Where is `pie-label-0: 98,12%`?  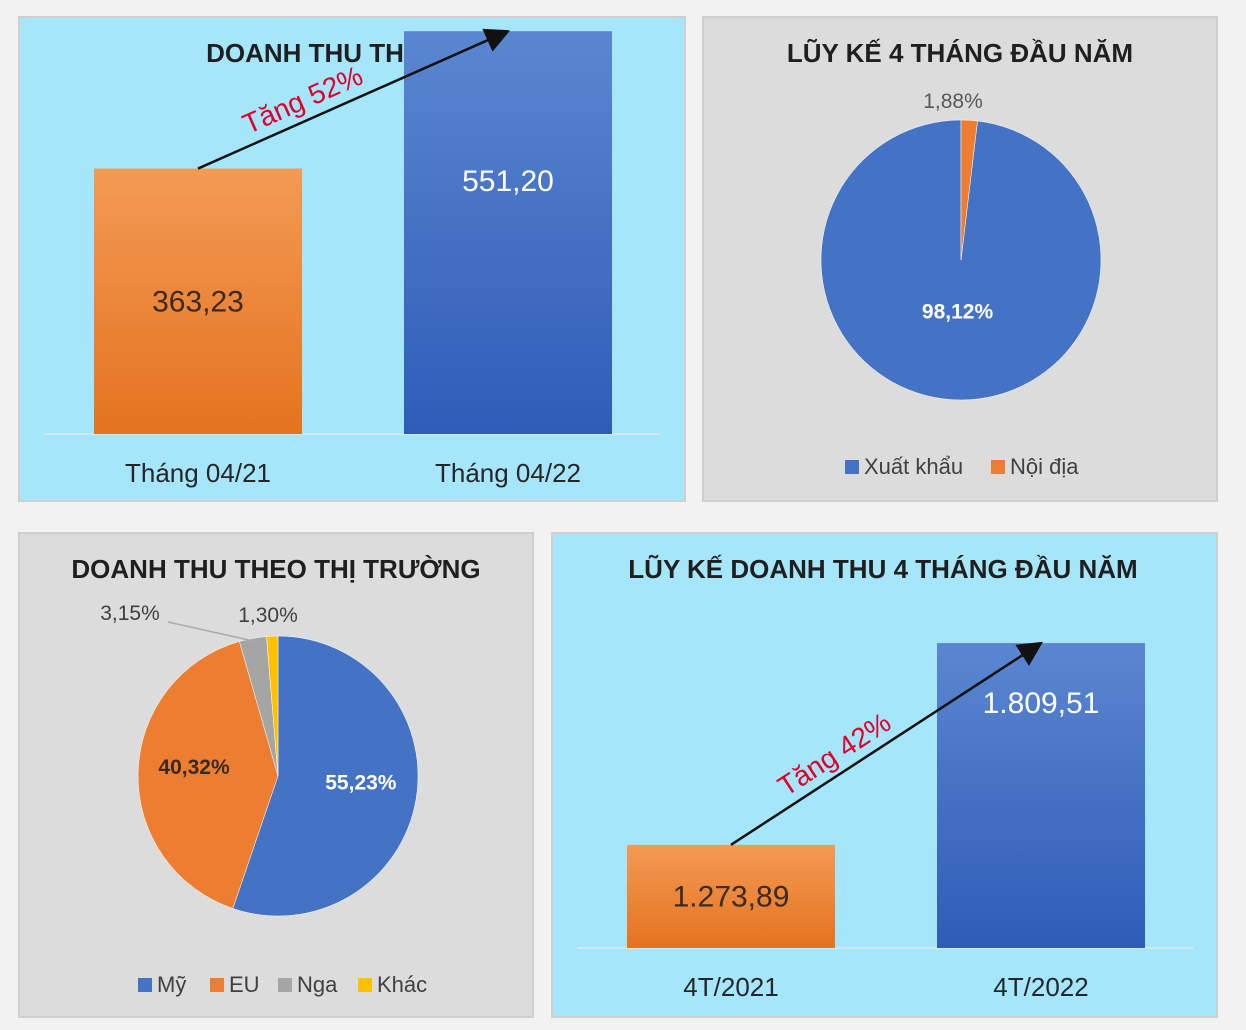
pie-label-0: 98,12% is located at coordinates (958, 312).